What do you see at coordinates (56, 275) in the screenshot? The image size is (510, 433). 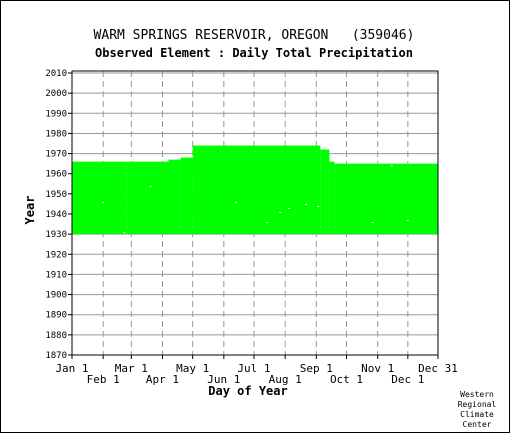 I see `y-tick-label-1910: 1910` at bounding box center [56, 275].